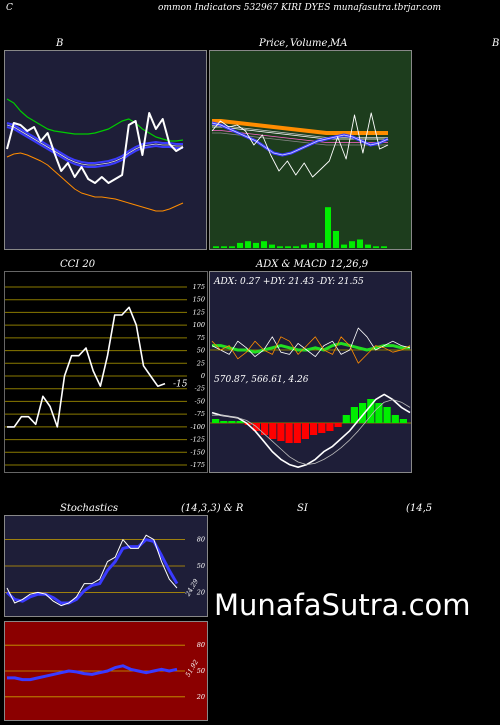 This screenshot has width=500, height=725. I want to click on price-volume-panel, so click(310, 150).